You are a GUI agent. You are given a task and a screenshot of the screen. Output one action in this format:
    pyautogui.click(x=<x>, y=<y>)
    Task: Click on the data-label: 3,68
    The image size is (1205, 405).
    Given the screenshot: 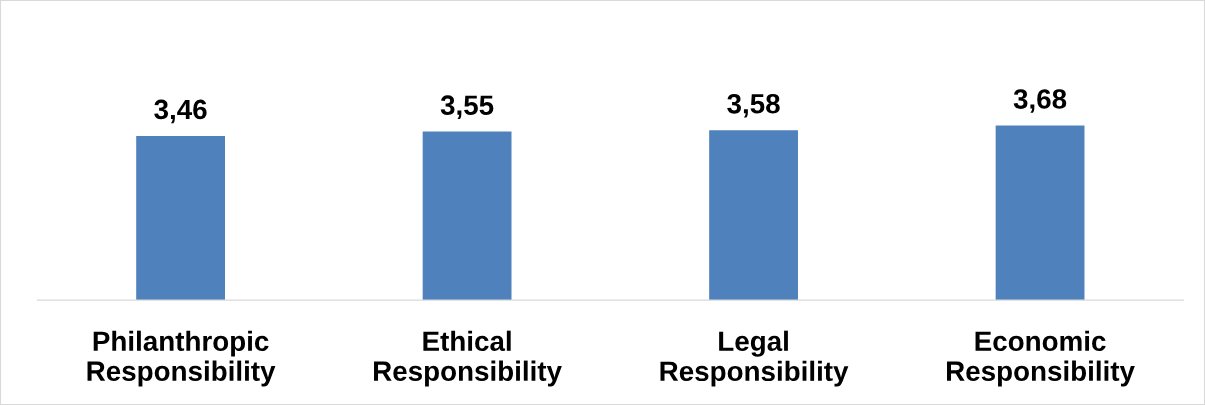 What is the action you would take?
    pyautogui.click(x=1040, y=101)
    